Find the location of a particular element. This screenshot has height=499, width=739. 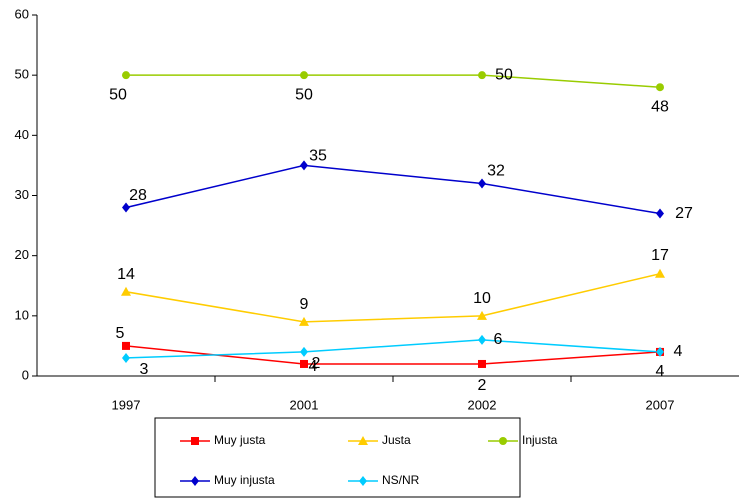

y-tick-label: 30 is located at coordinates (22, 194).